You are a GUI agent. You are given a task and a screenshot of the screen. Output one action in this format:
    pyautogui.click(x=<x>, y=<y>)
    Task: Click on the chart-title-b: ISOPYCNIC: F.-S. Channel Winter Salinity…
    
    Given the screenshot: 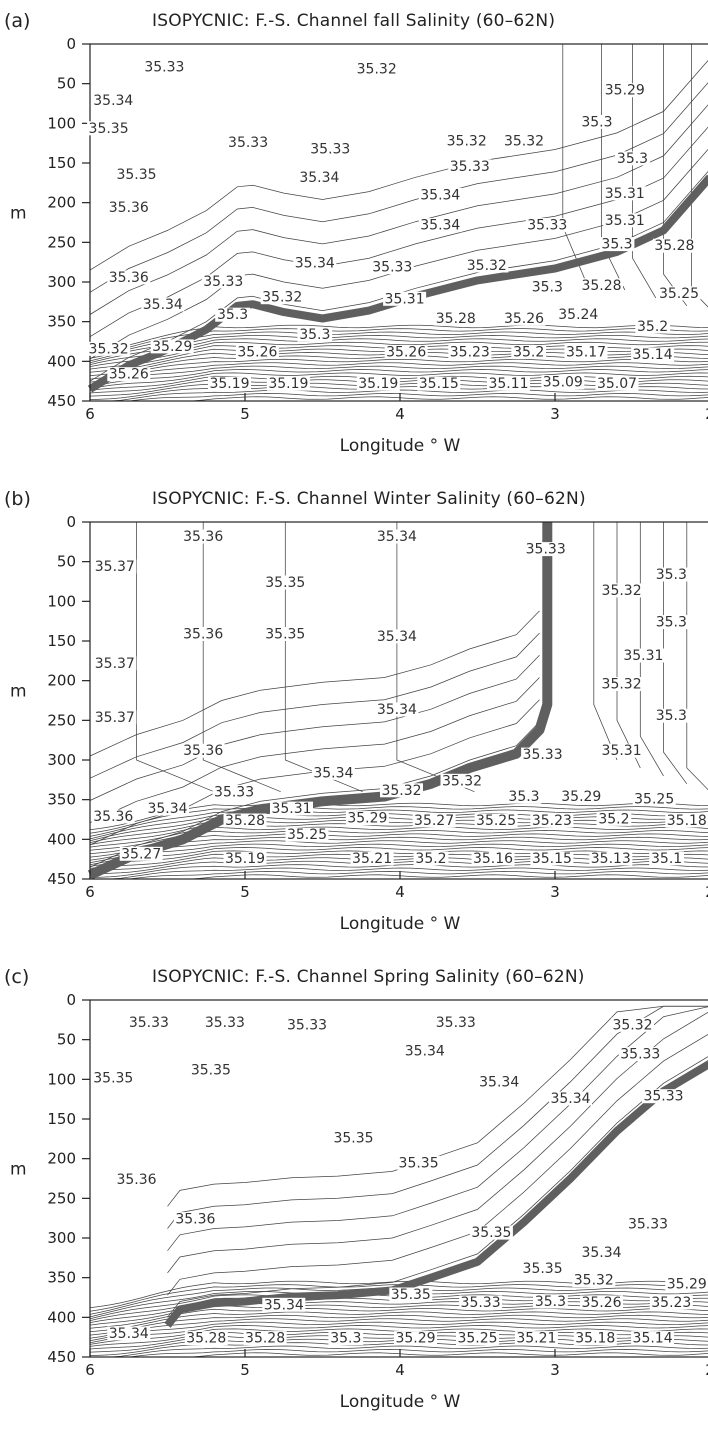 What is the action you would take?
    pyautogui.click(x=369, y=499)
    